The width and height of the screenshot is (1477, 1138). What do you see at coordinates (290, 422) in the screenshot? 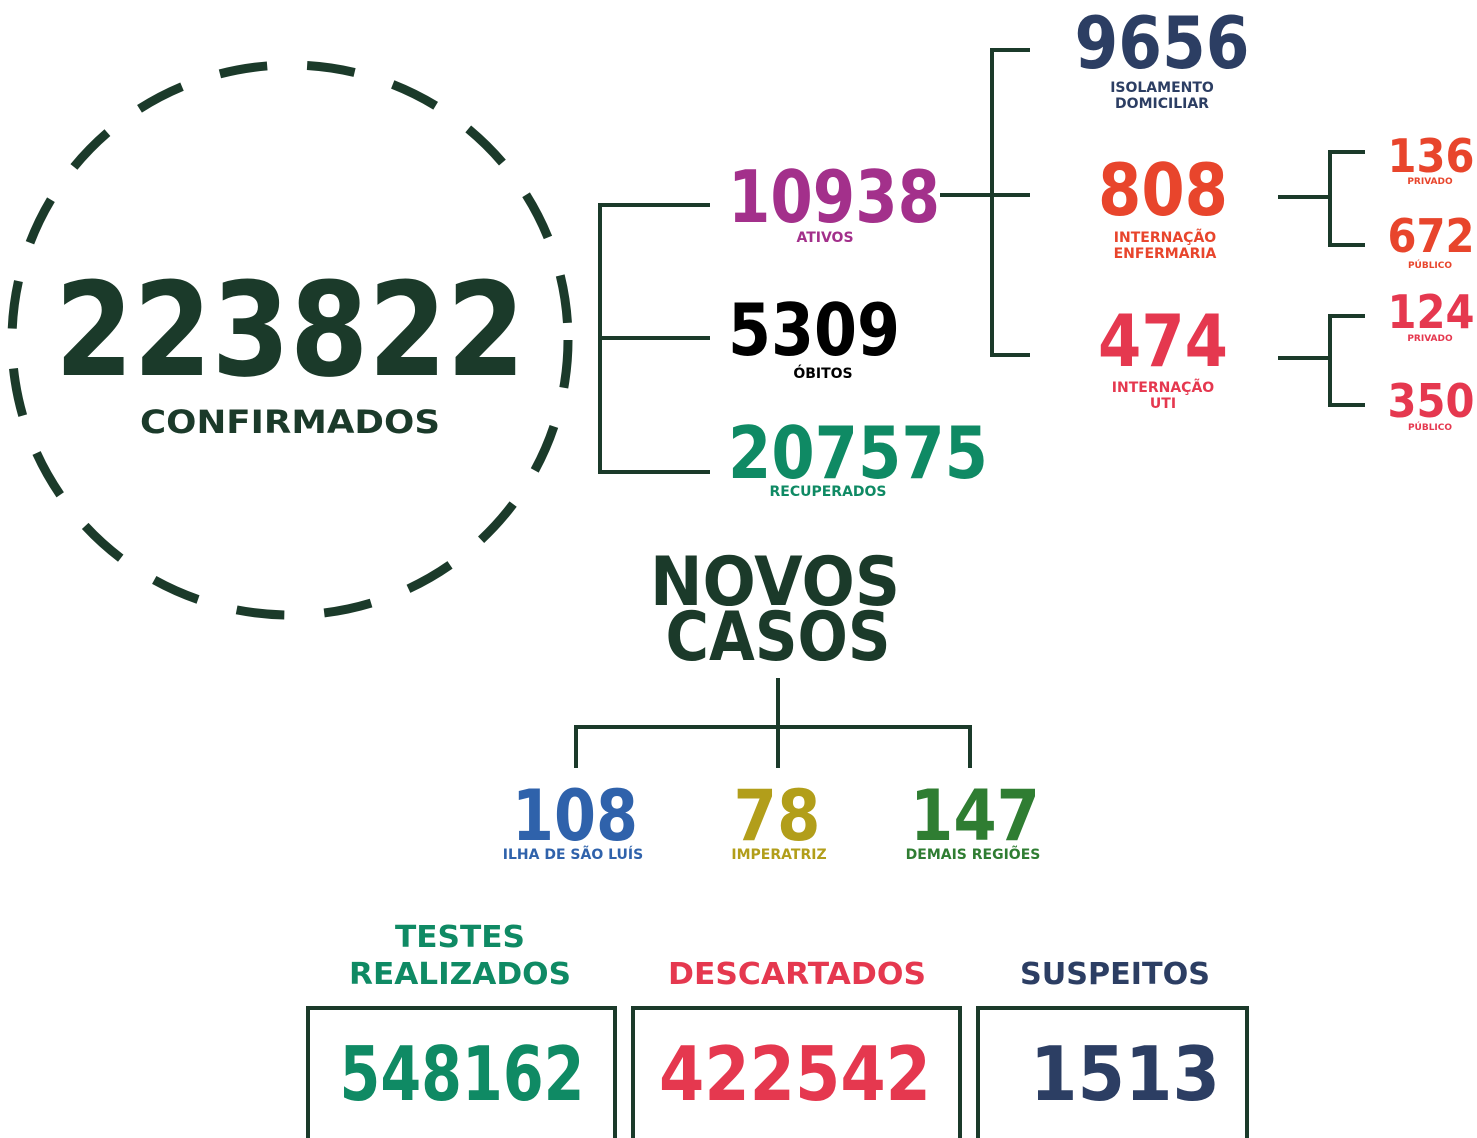
I see `label: CONFIRMADOS` at bounding box center [290, 422].